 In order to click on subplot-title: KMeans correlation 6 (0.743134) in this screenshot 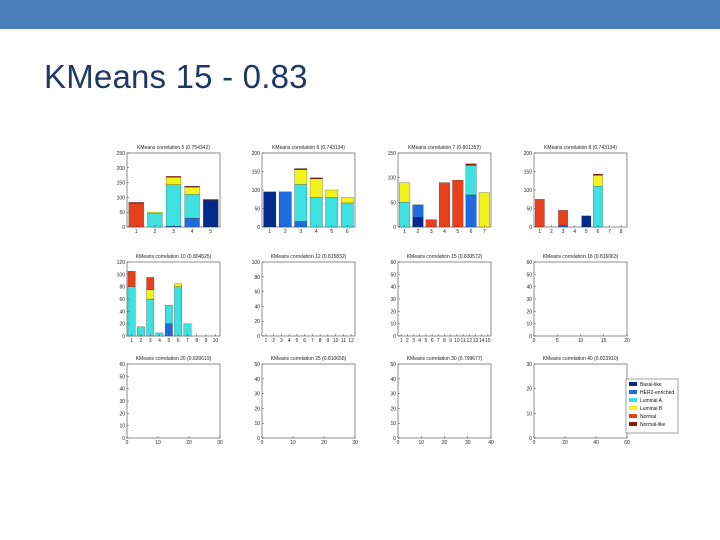, I will do `click(308, 148)`.